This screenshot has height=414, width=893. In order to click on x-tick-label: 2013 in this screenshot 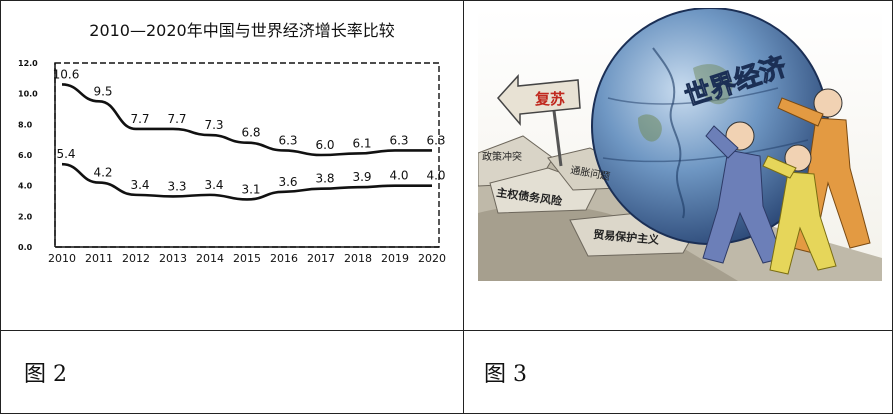, I will do `click(173, 258)`.